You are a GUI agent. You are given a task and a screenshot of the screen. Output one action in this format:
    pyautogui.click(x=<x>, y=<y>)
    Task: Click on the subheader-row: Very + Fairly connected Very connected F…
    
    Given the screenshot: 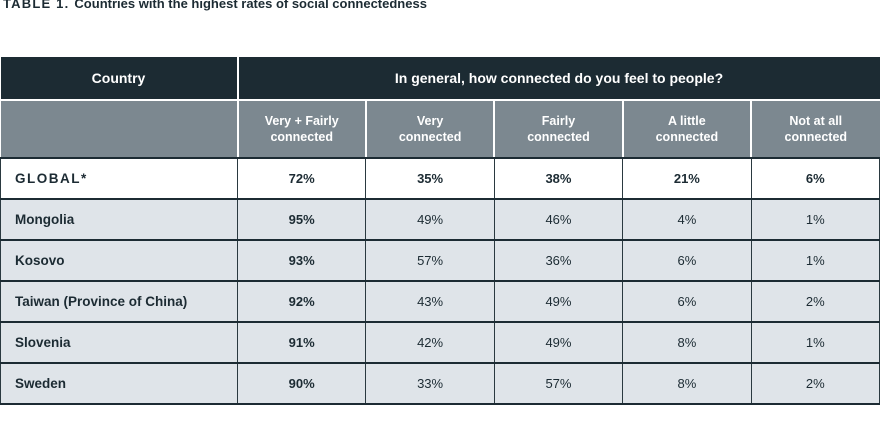 What is the action you would take?
    pyautogui.click(x=440, y=129)
    